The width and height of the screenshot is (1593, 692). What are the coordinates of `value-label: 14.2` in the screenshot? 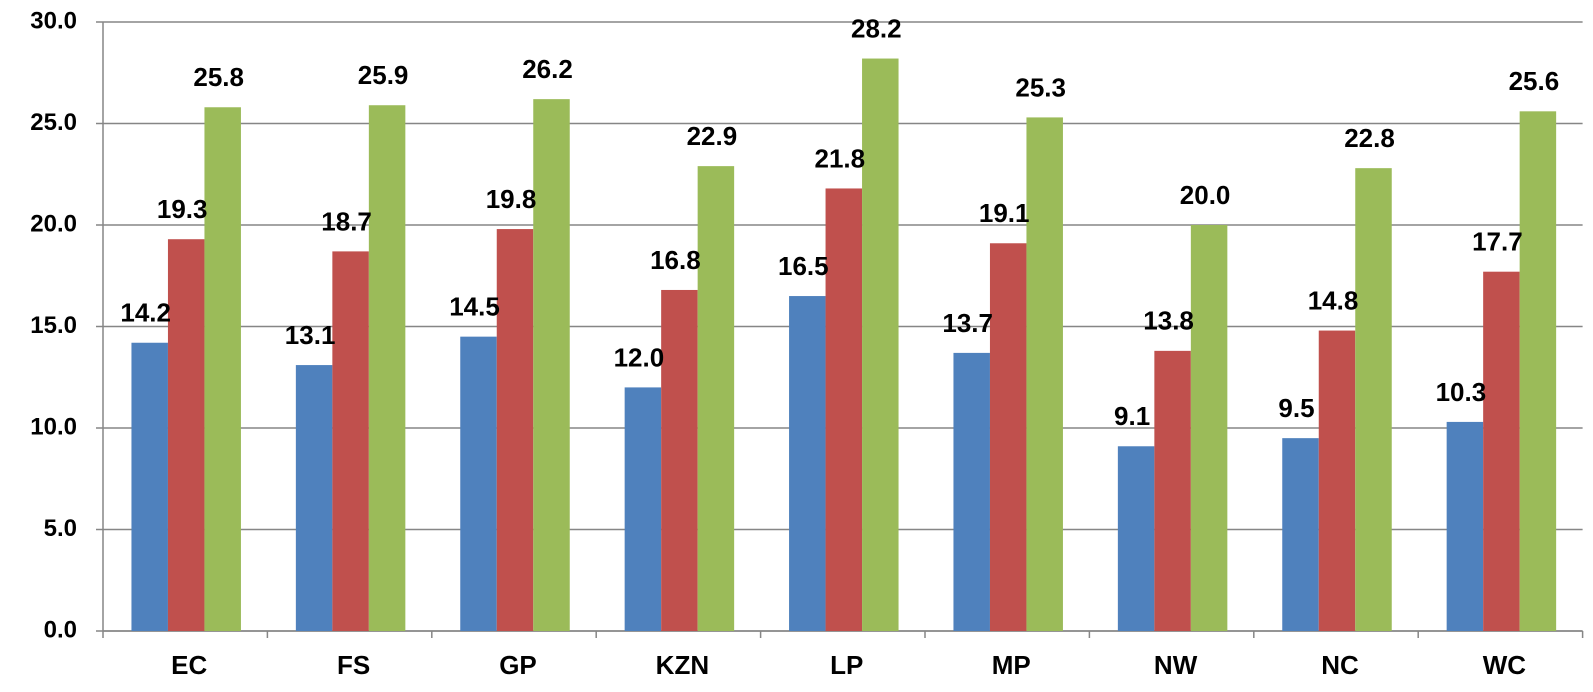 It's located at (145, 313).